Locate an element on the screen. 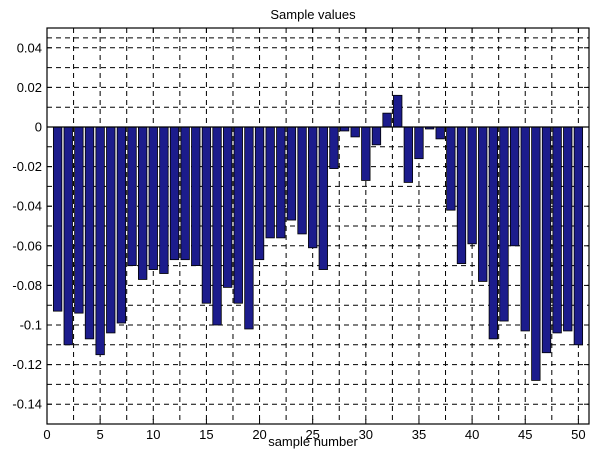  y-tick-label: 0 is located at coordinates (38, 127).